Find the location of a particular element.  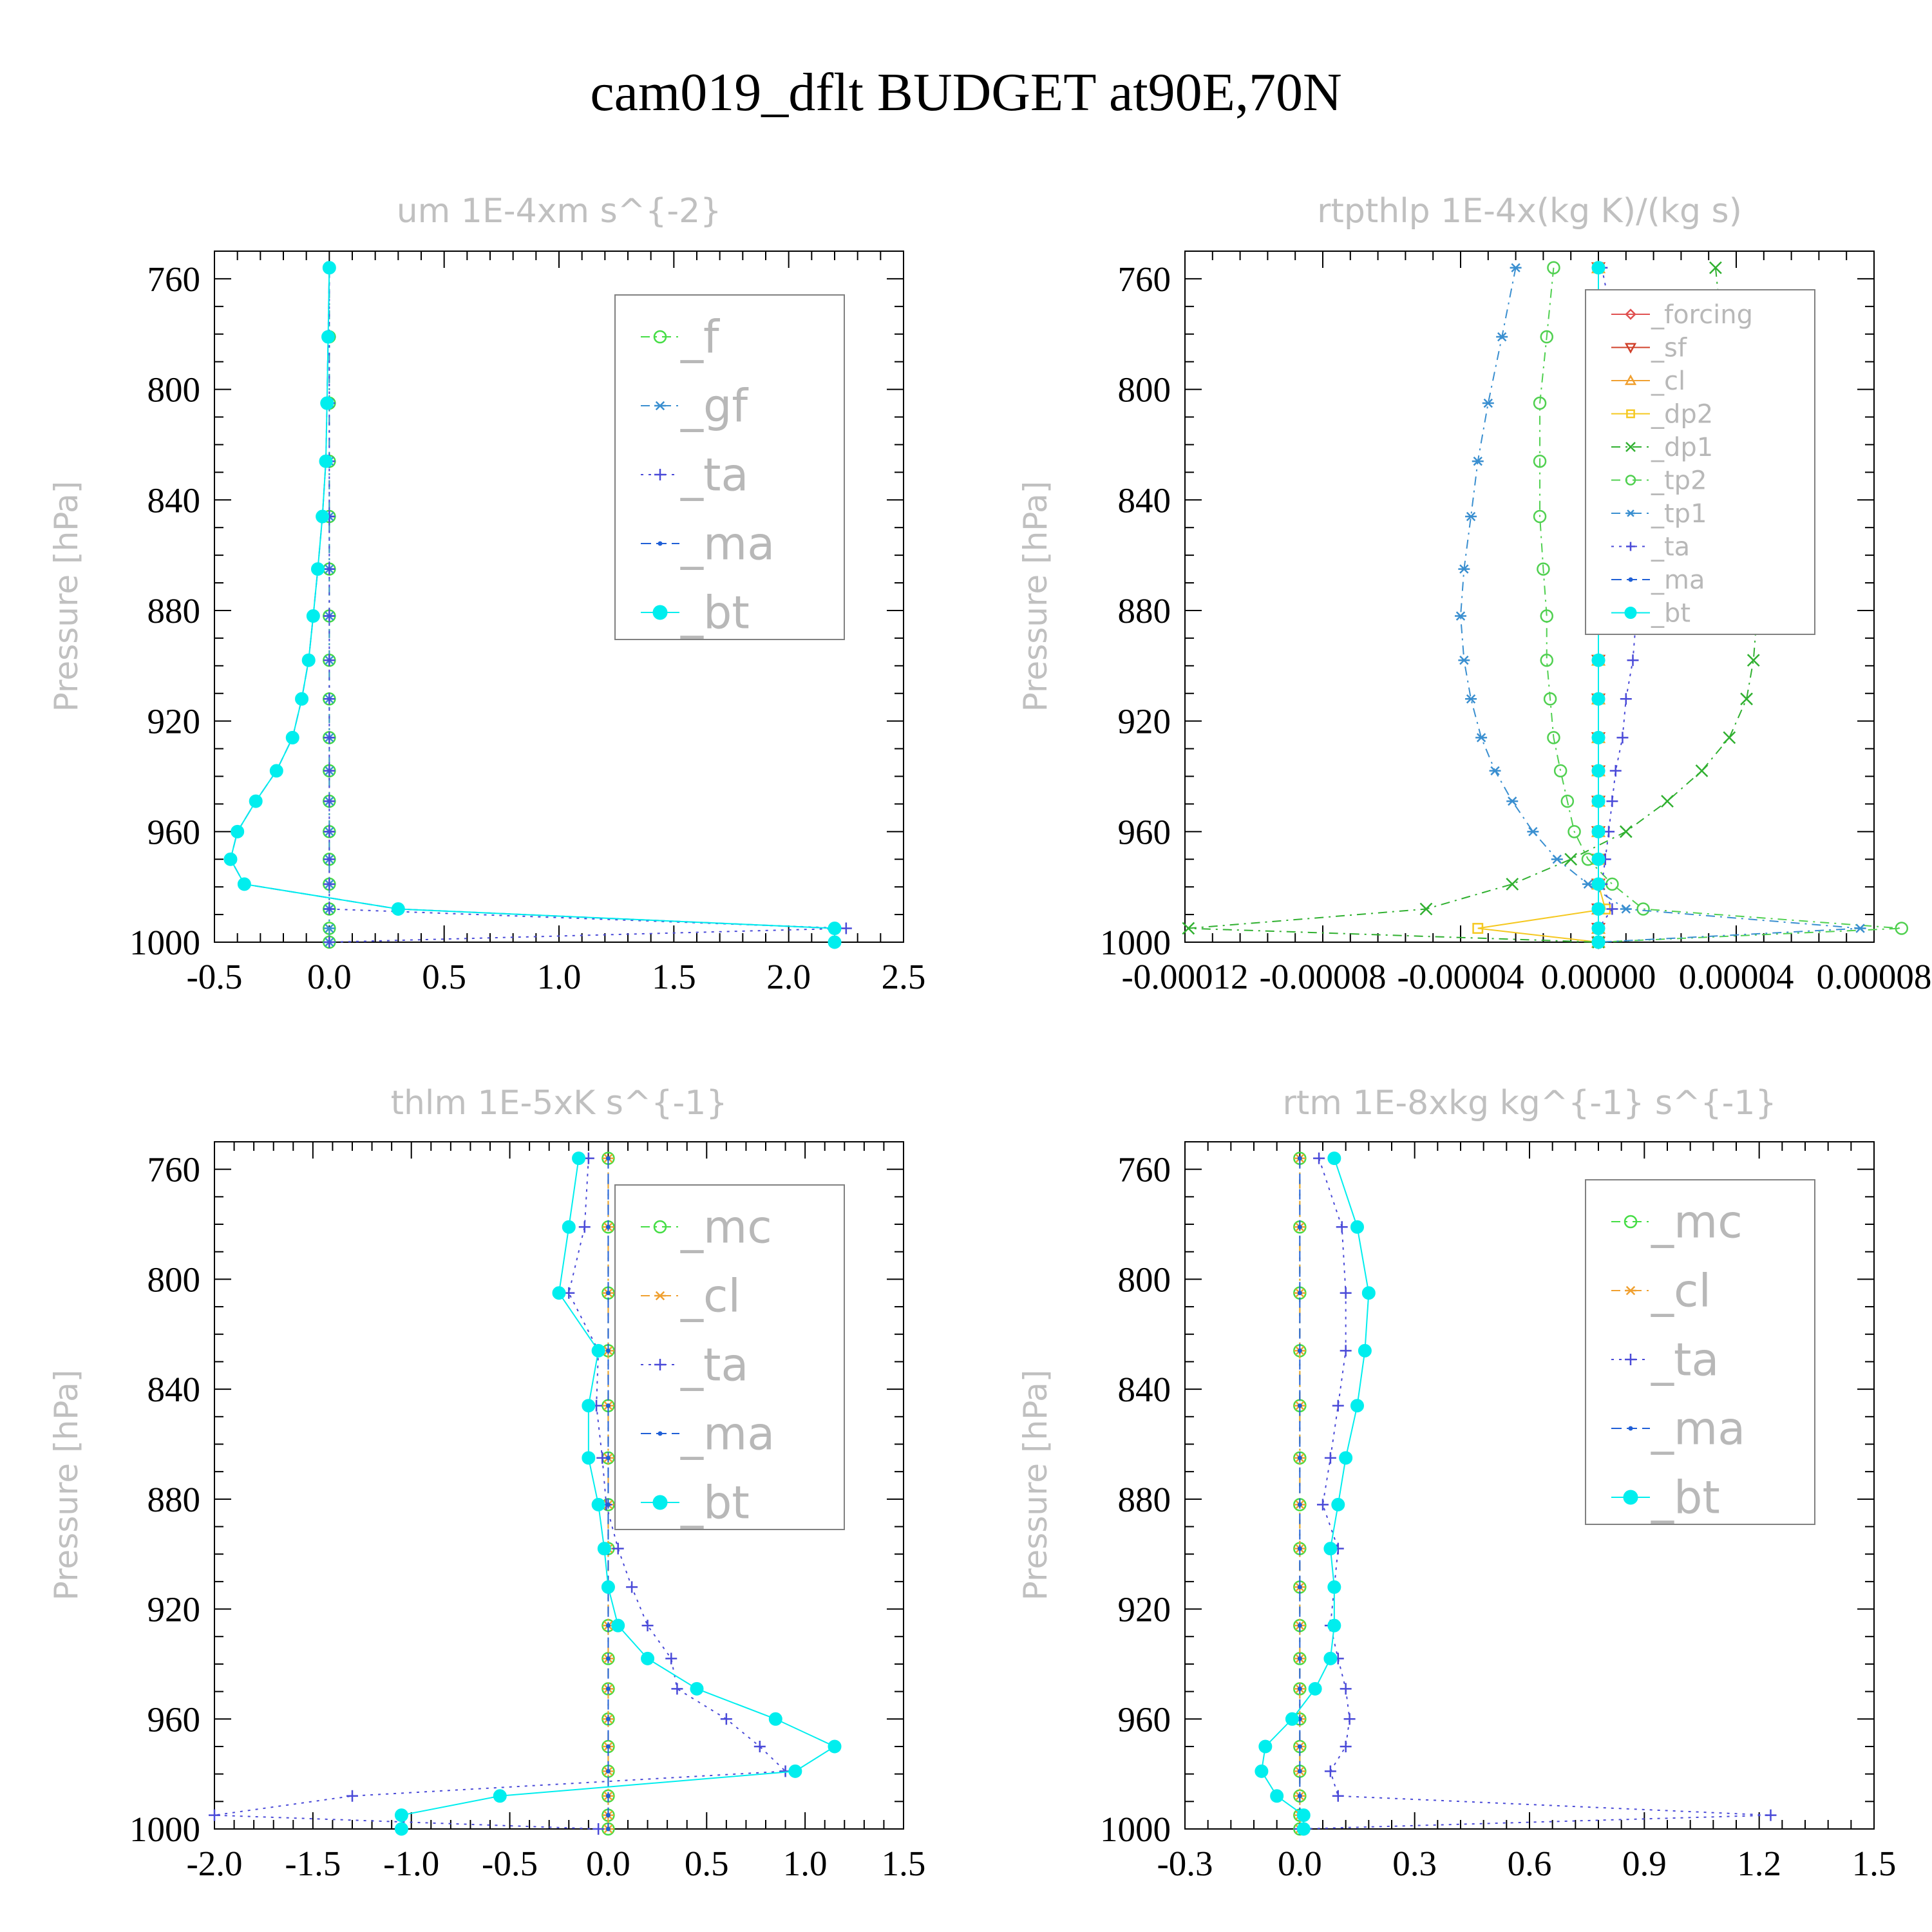

series-bt is located at coordinates (618, 1494).